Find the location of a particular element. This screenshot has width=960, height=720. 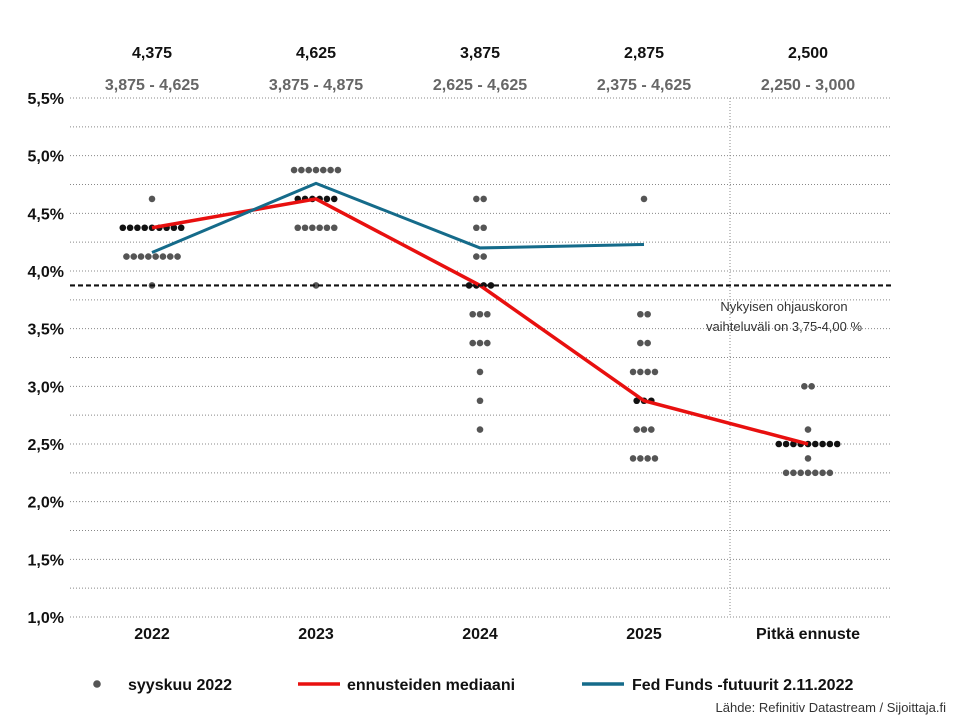

range-label: 2,625 - 4,625 is located at coordinates (480, 85).